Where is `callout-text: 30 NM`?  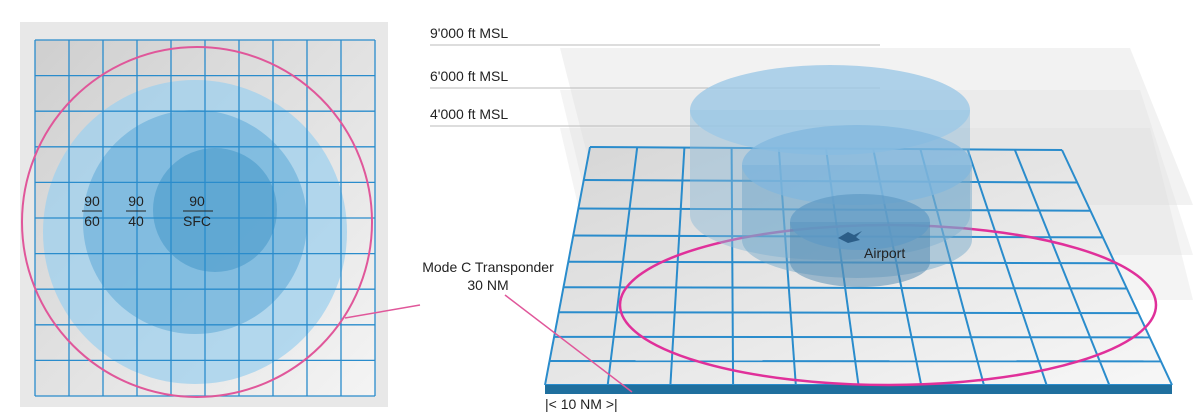
callout-text: 30 NM is located at coordinates (487, 285).